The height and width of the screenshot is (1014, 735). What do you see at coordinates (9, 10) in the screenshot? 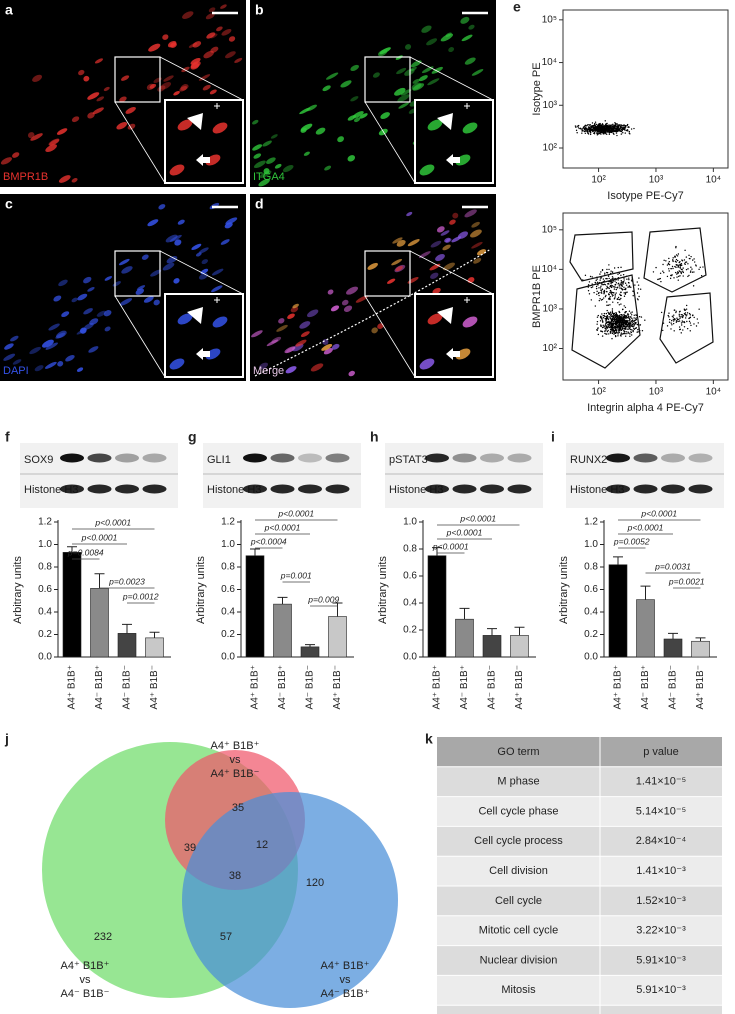
I see `panel-letter: a` at bounding box center [9, 10].